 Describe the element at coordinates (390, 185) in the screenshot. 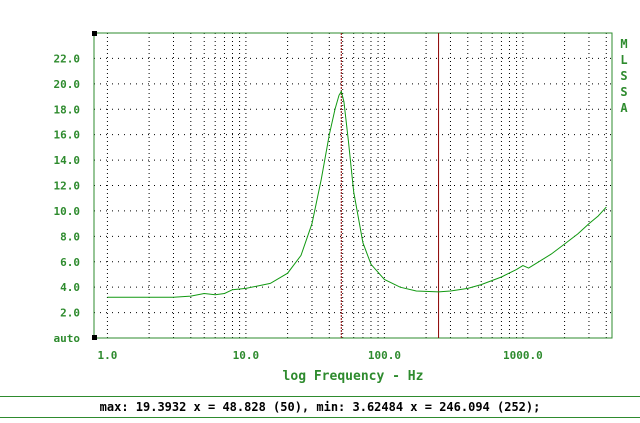

I see `cursors` at that location.